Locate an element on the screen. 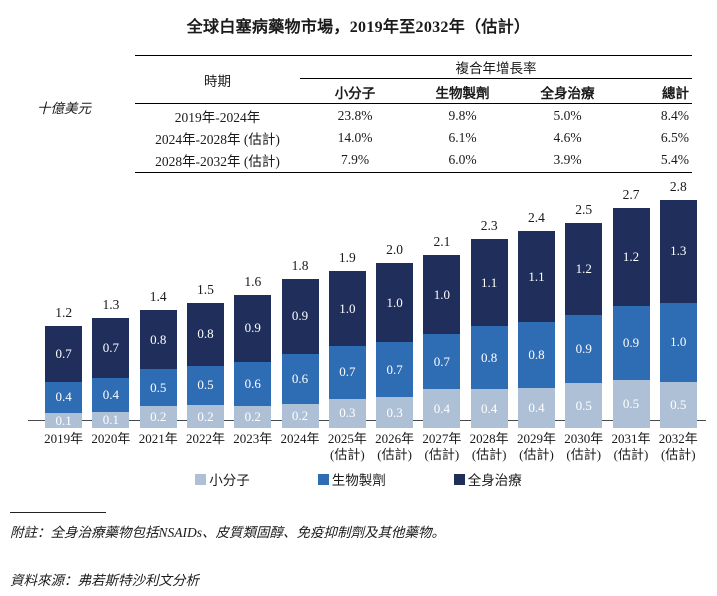 Image resolution: width=717 pixels, height=596 pixels. bar-column: 2.3 1.1 0.8 0.4 is located at coordinates (489, 323).